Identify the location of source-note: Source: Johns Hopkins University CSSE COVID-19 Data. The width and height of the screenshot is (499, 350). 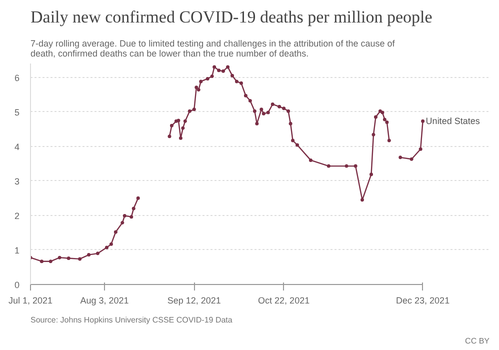
(131, 320).